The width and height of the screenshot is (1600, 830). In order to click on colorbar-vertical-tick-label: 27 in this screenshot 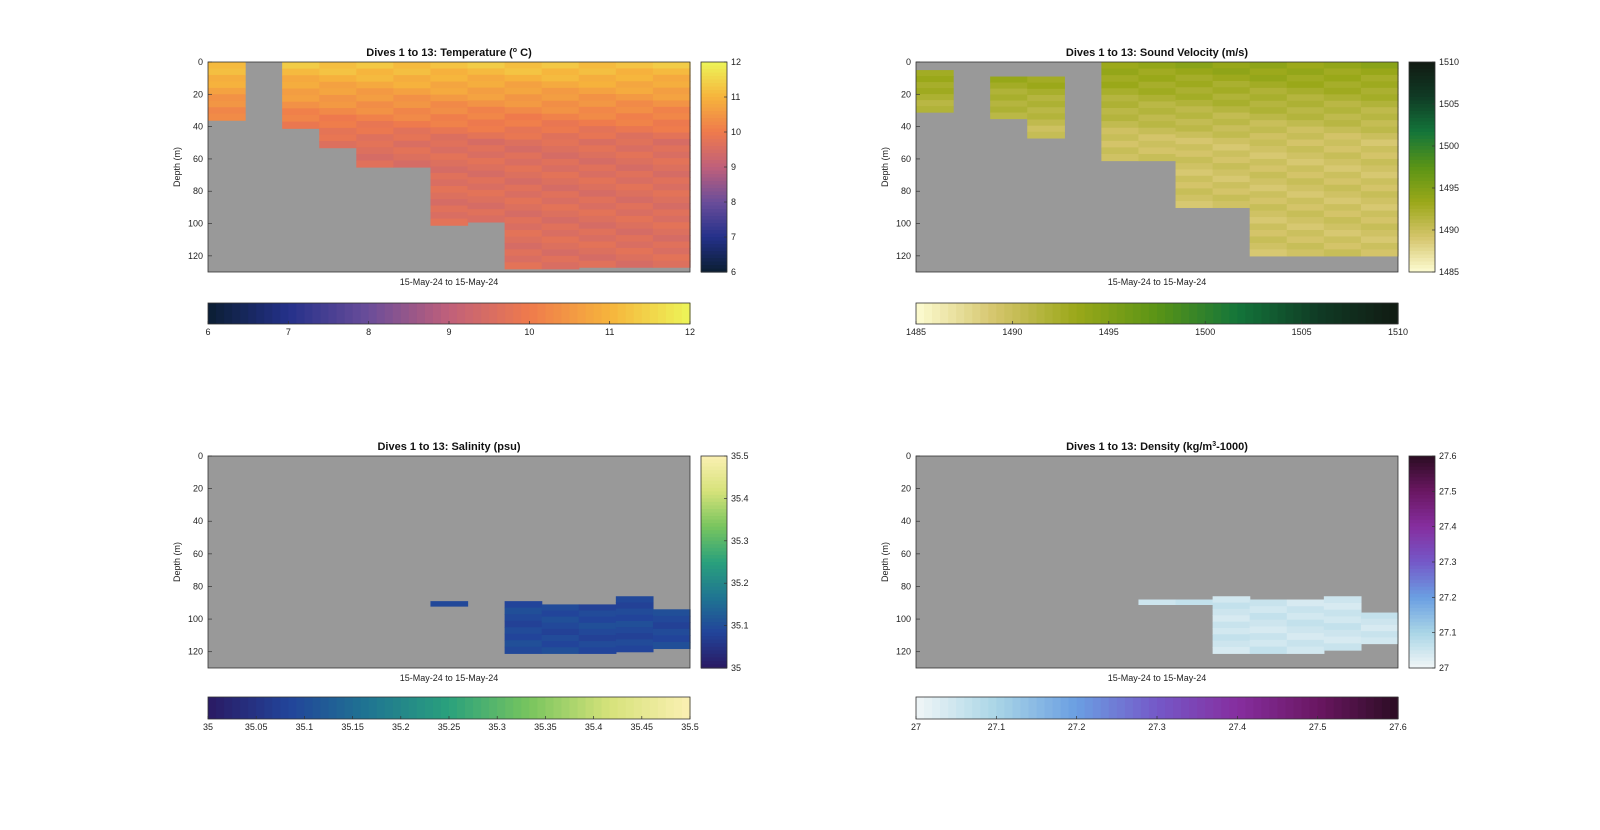, I will do `click(1444, 668)`.